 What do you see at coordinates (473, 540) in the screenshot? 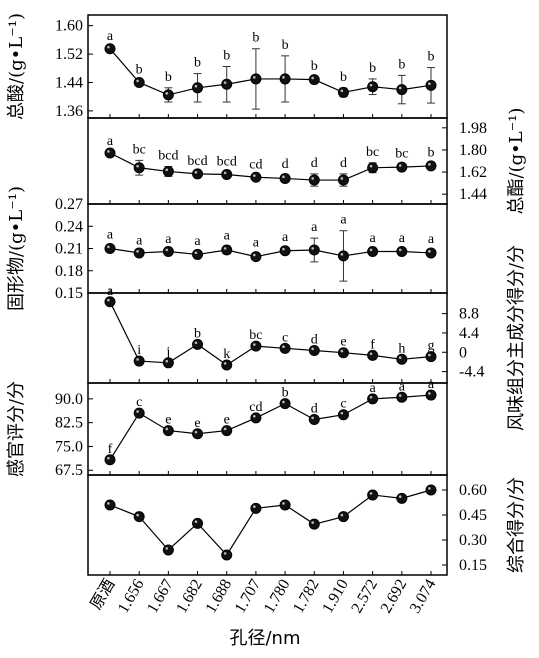
I see `y-tick-label: 0.30` at bounding box center [473, 540].